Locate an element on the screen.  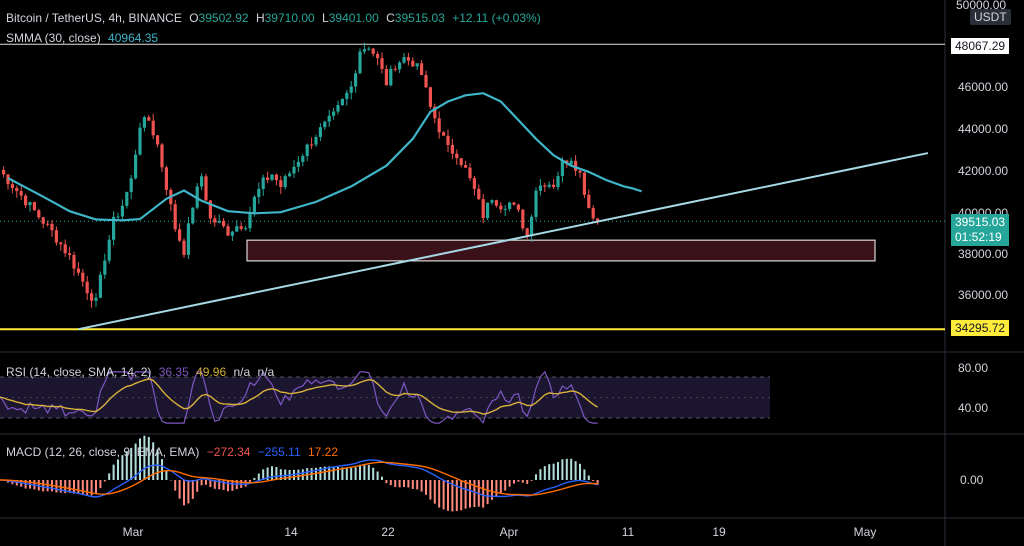
smma-label: SMMA (30, close) is located at coordinates (53, 38).